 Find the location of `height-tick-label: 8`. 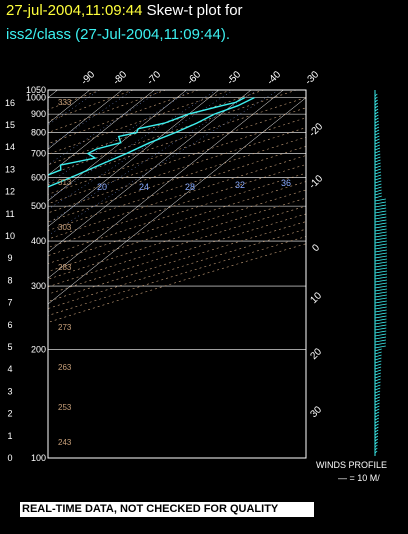

height-tick-label: 8 is located at coordinates (9, 280).